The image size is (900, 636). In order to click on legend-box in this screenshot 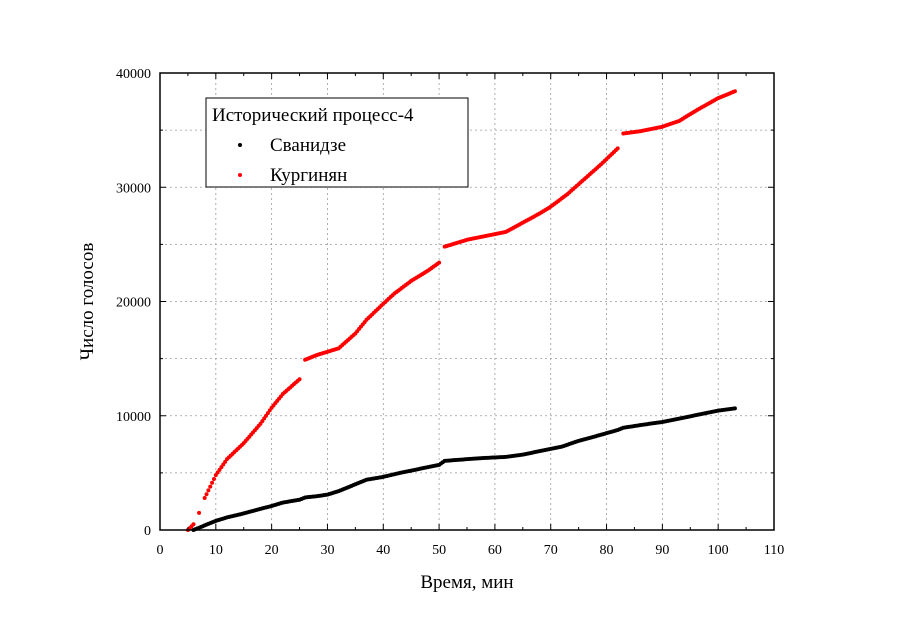, I will do `click(337, 142)`.